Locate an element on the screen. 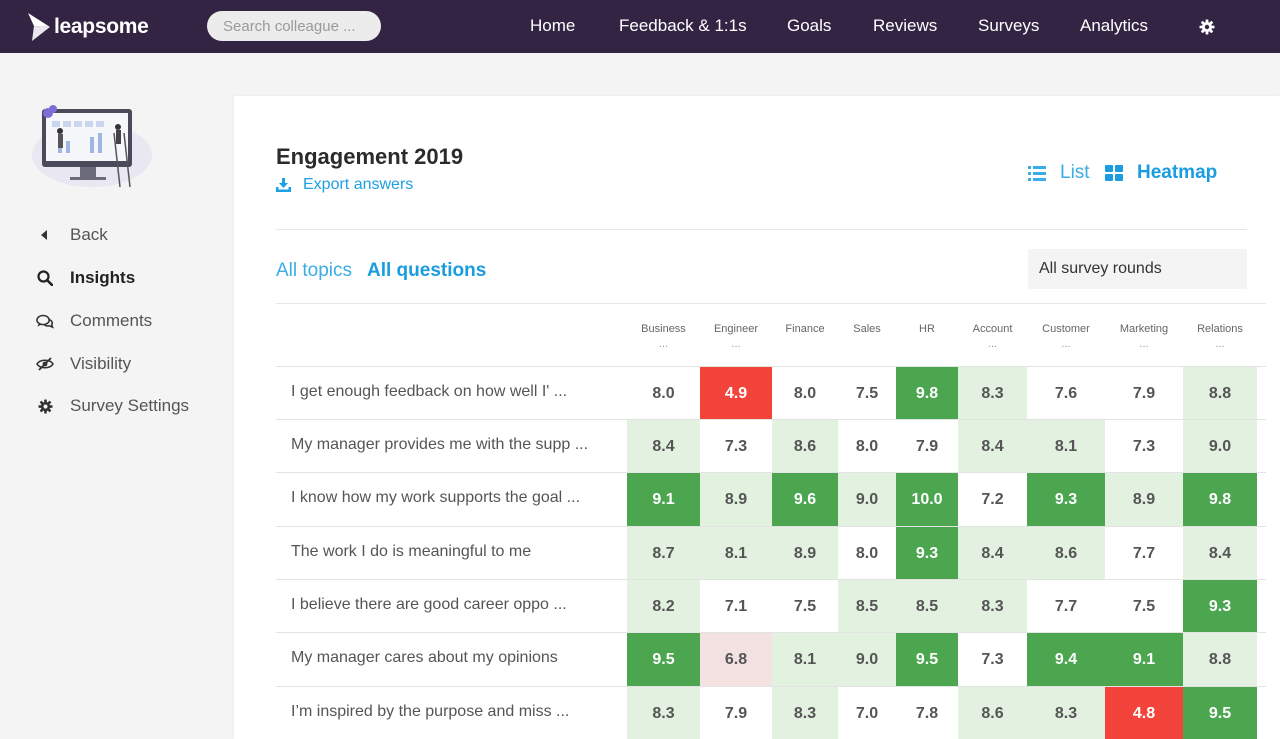  heatmap-cell: 4.8 is located at coordinates (1144, 713).